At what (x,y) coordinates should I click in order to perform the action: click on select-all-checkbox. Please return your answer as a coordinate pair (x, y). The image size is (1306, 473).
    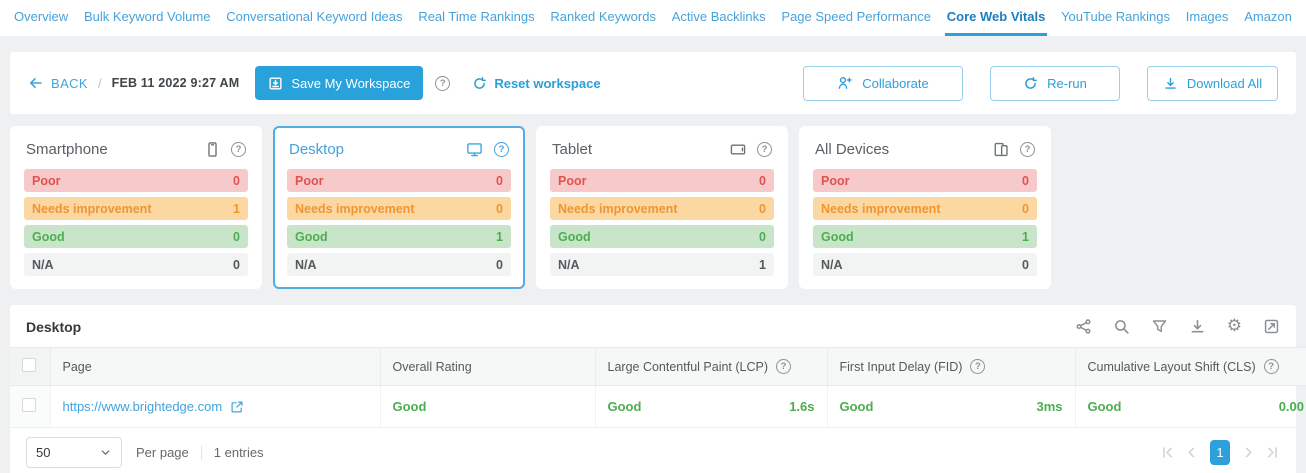
    Looking at the image, I should click on (29, 365).